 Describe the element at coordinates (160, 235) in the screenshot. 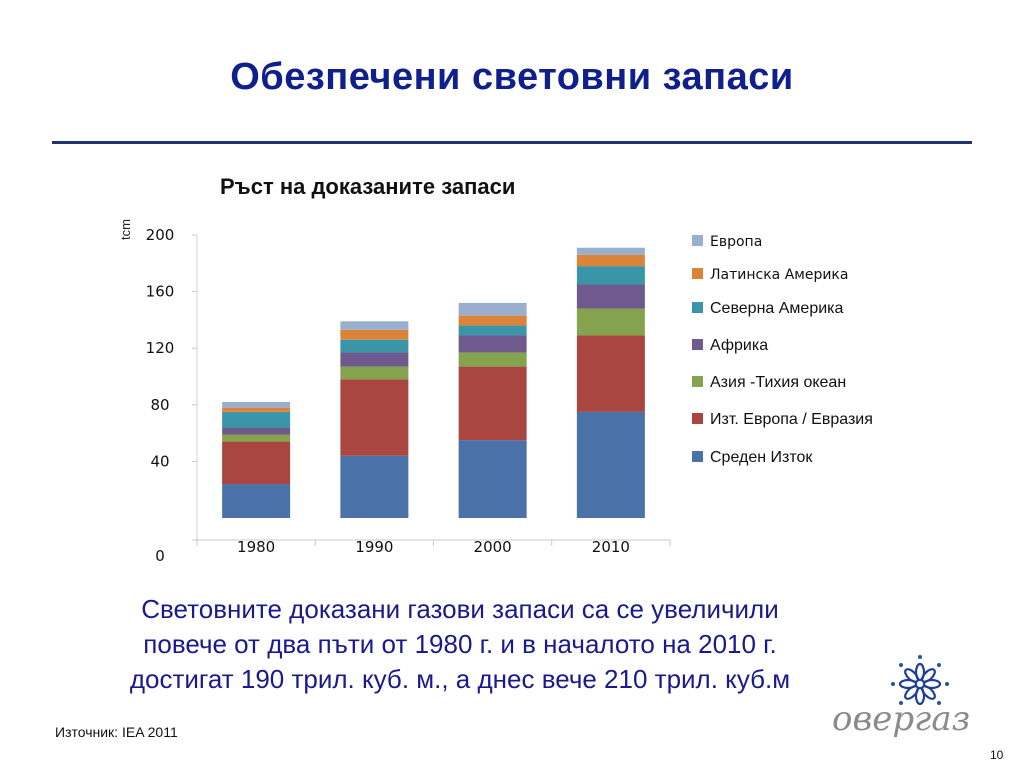

I see `y-tick-label: 200` at that location.